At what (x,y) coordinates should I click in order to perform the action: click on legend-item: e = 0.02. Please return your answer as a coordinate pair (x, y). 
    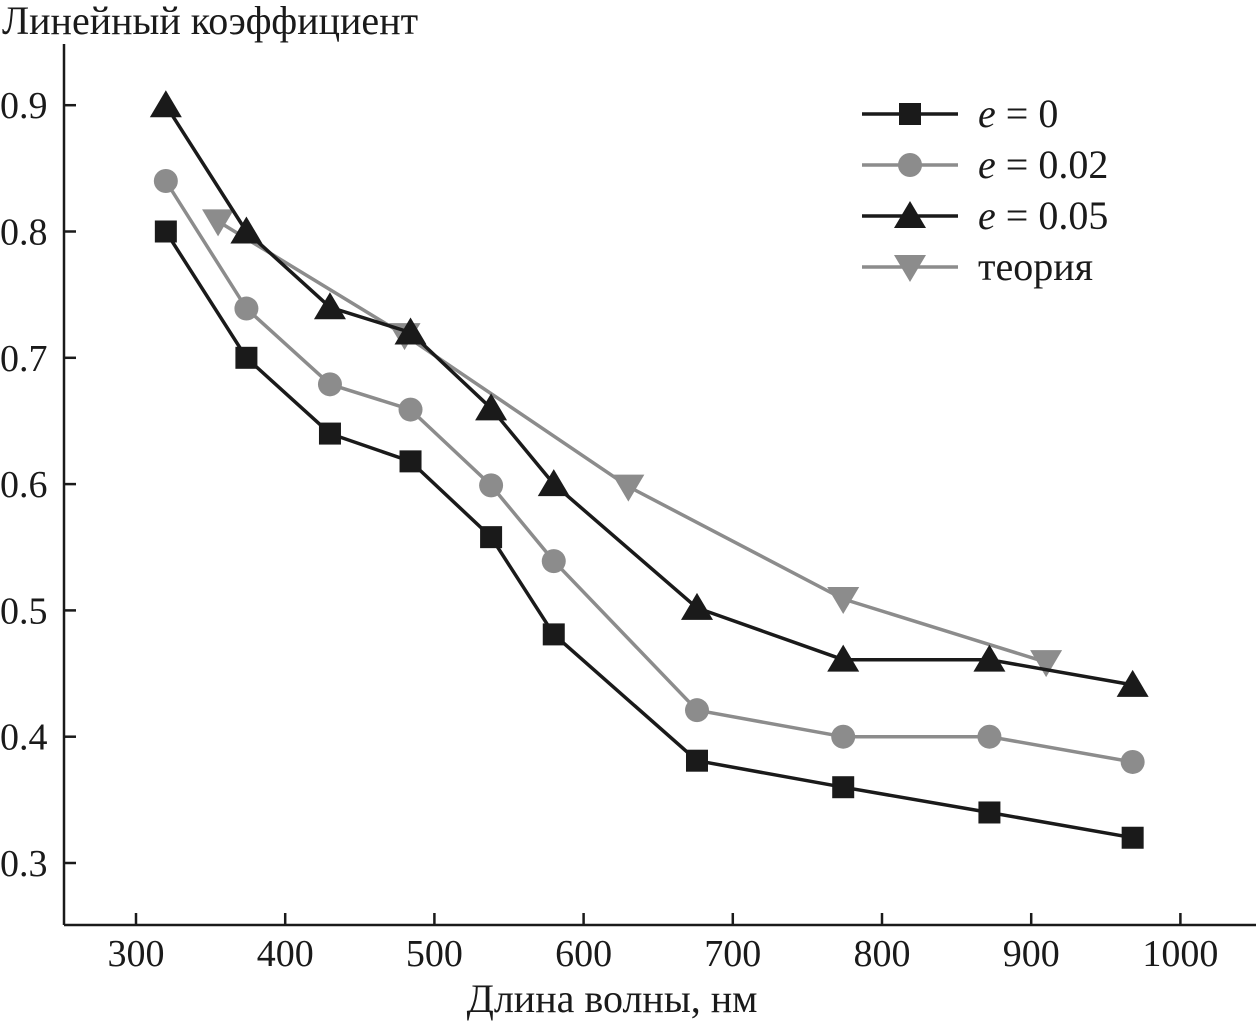
    Looking at the image, I should click on (985, 164).